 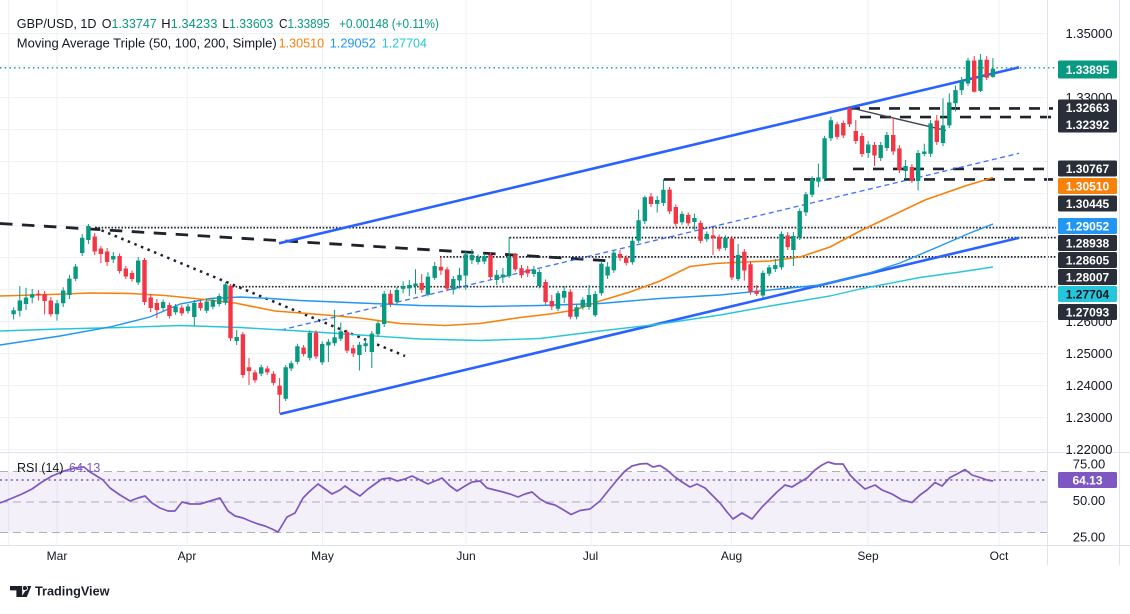 I want to click on svg-text: L1.33603, so click(x=247, y=23).